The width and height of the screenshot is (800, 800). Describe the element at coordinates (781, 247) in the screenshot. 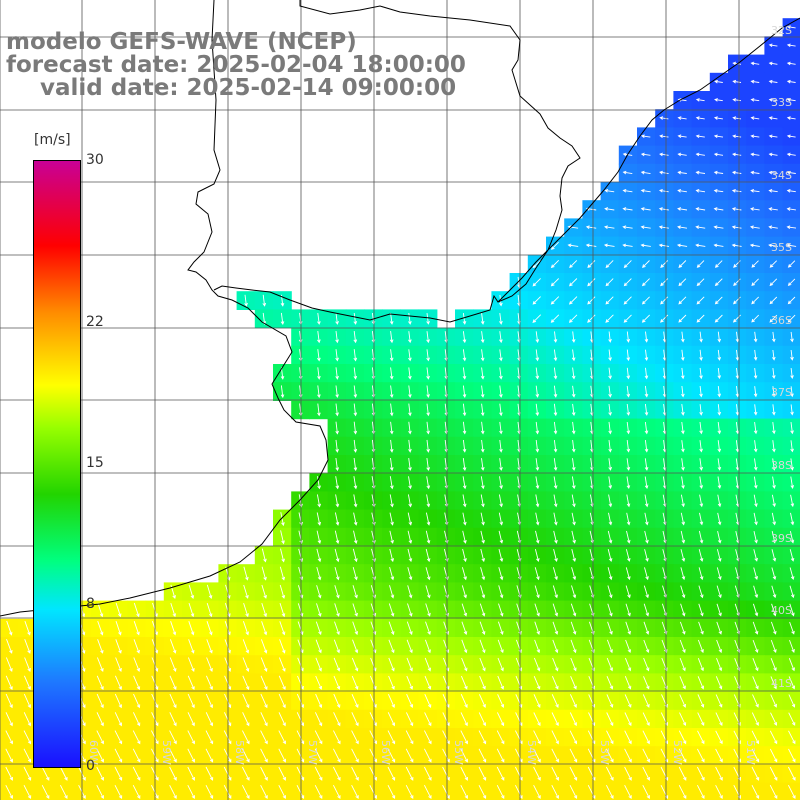

I see `latitude-label: 35S` at that location.